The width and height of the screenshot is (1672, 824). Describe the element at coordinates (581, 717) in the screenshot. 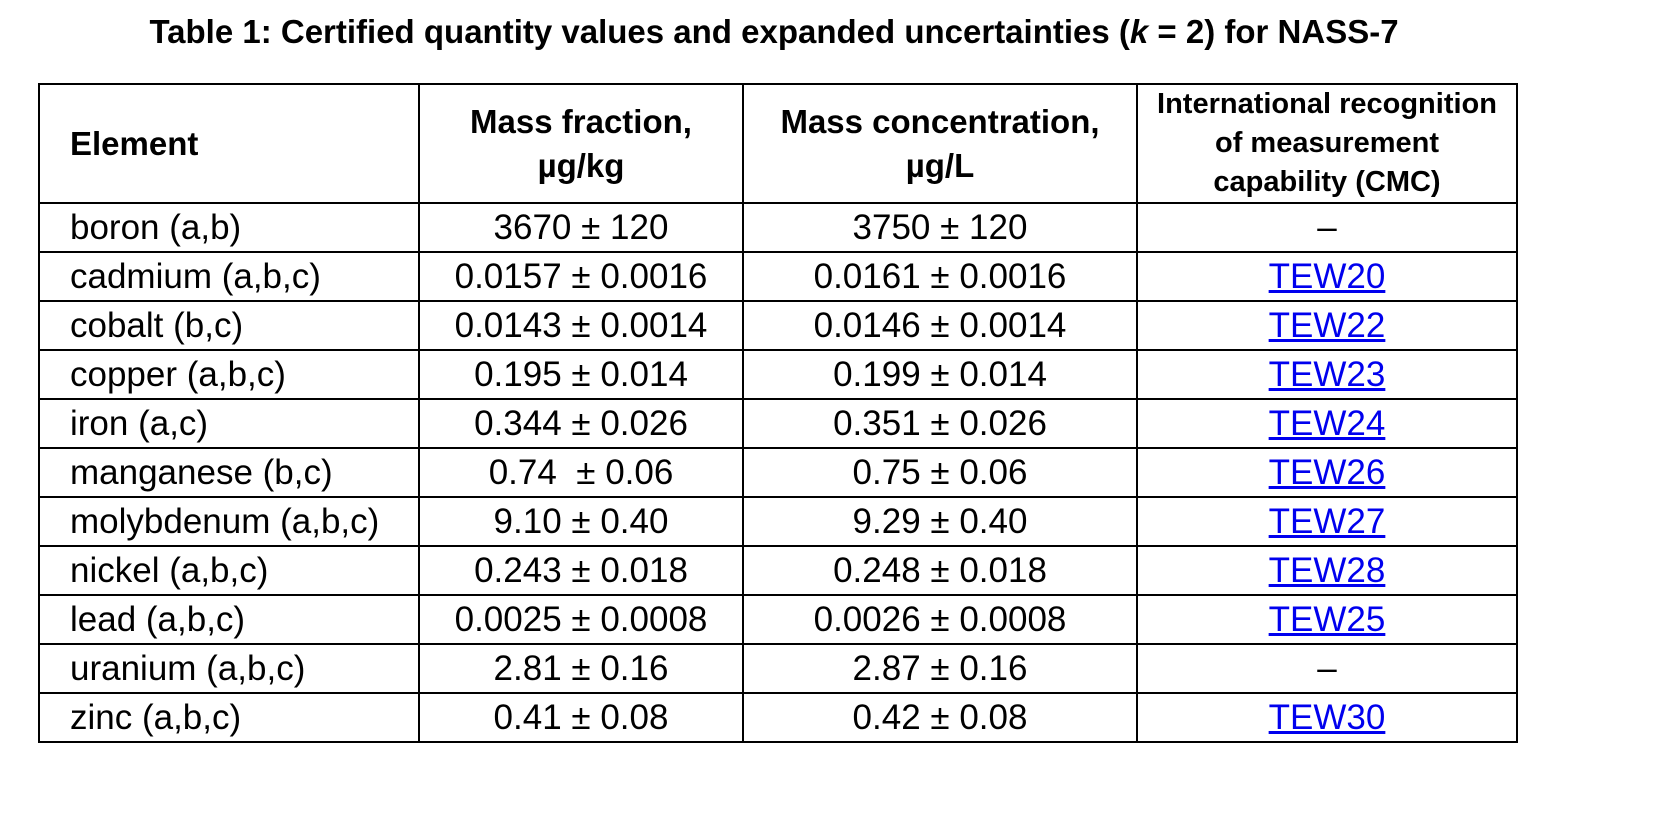

I see `cell-mass-fraction: 0.41 ± 0.08` at that location.